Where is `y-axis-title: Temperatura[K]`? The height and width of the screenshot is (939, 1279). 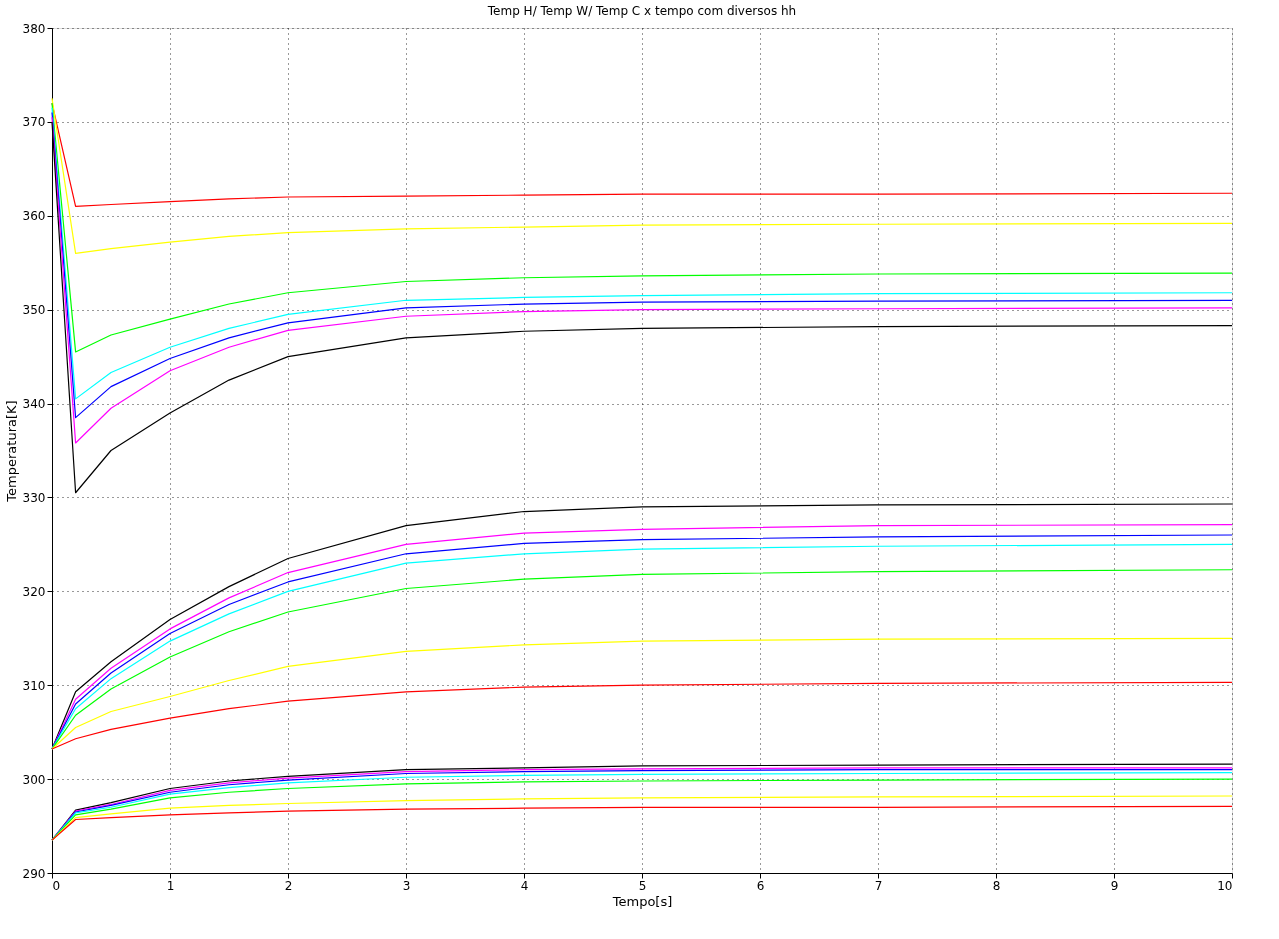
y-axis-title: Temperatura[K] is located at coordinates (11, 451).